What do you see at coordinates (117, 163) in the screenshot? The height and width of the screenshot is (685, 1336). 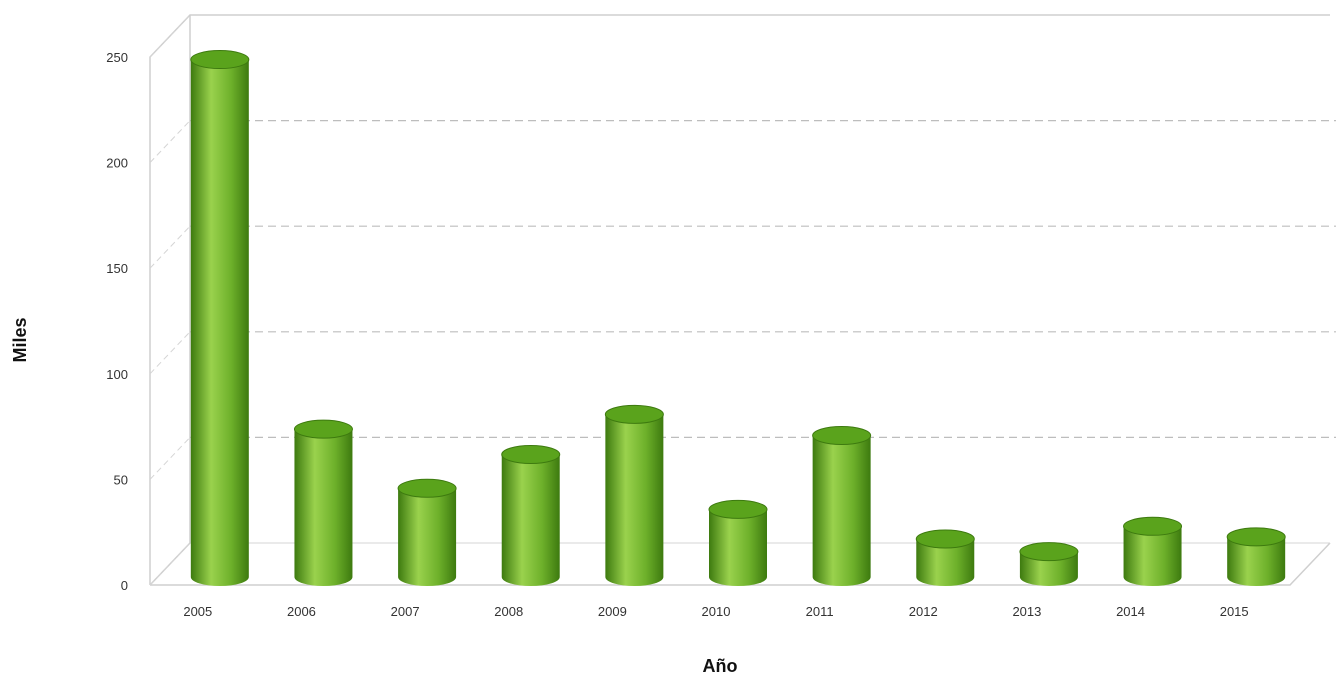 I see `y-tick-label: 200` at bounding box center [117, 163].